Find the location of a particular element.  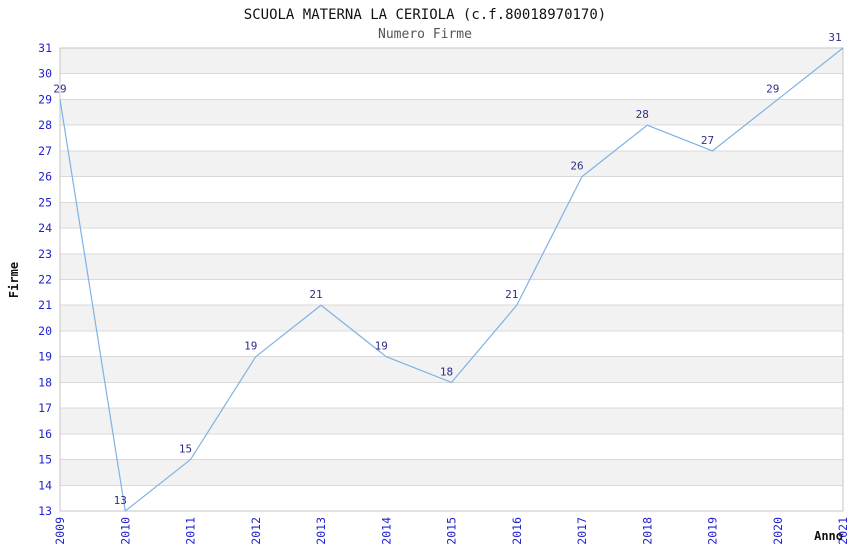

y-tick-label: 24 is located at coordinates (45, 228).